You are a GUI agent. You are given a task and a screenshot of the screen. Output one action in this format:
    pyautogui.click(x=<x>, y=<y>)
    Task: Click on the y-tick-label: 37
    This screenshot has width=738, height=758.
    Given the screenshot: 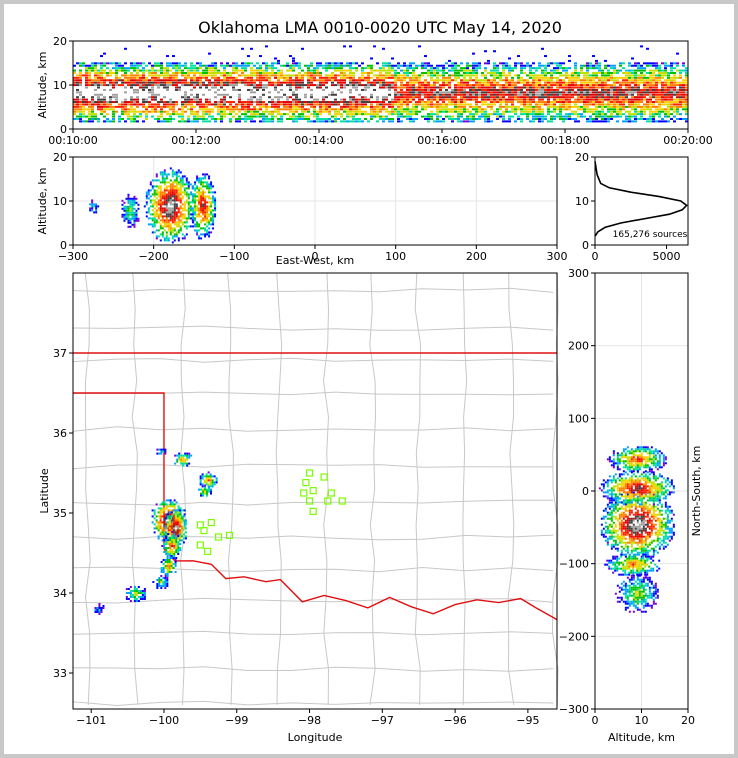 What is the action you would take?
    pyautogui.click(x=60, y=353)
    